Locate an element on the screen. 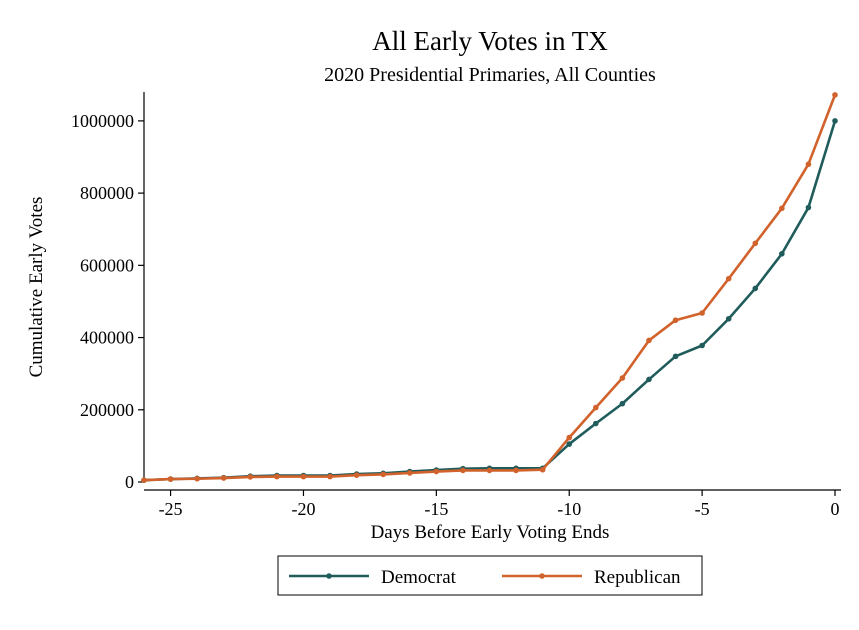  legend-republican-label: Republican is located at coordinates (637, 577).